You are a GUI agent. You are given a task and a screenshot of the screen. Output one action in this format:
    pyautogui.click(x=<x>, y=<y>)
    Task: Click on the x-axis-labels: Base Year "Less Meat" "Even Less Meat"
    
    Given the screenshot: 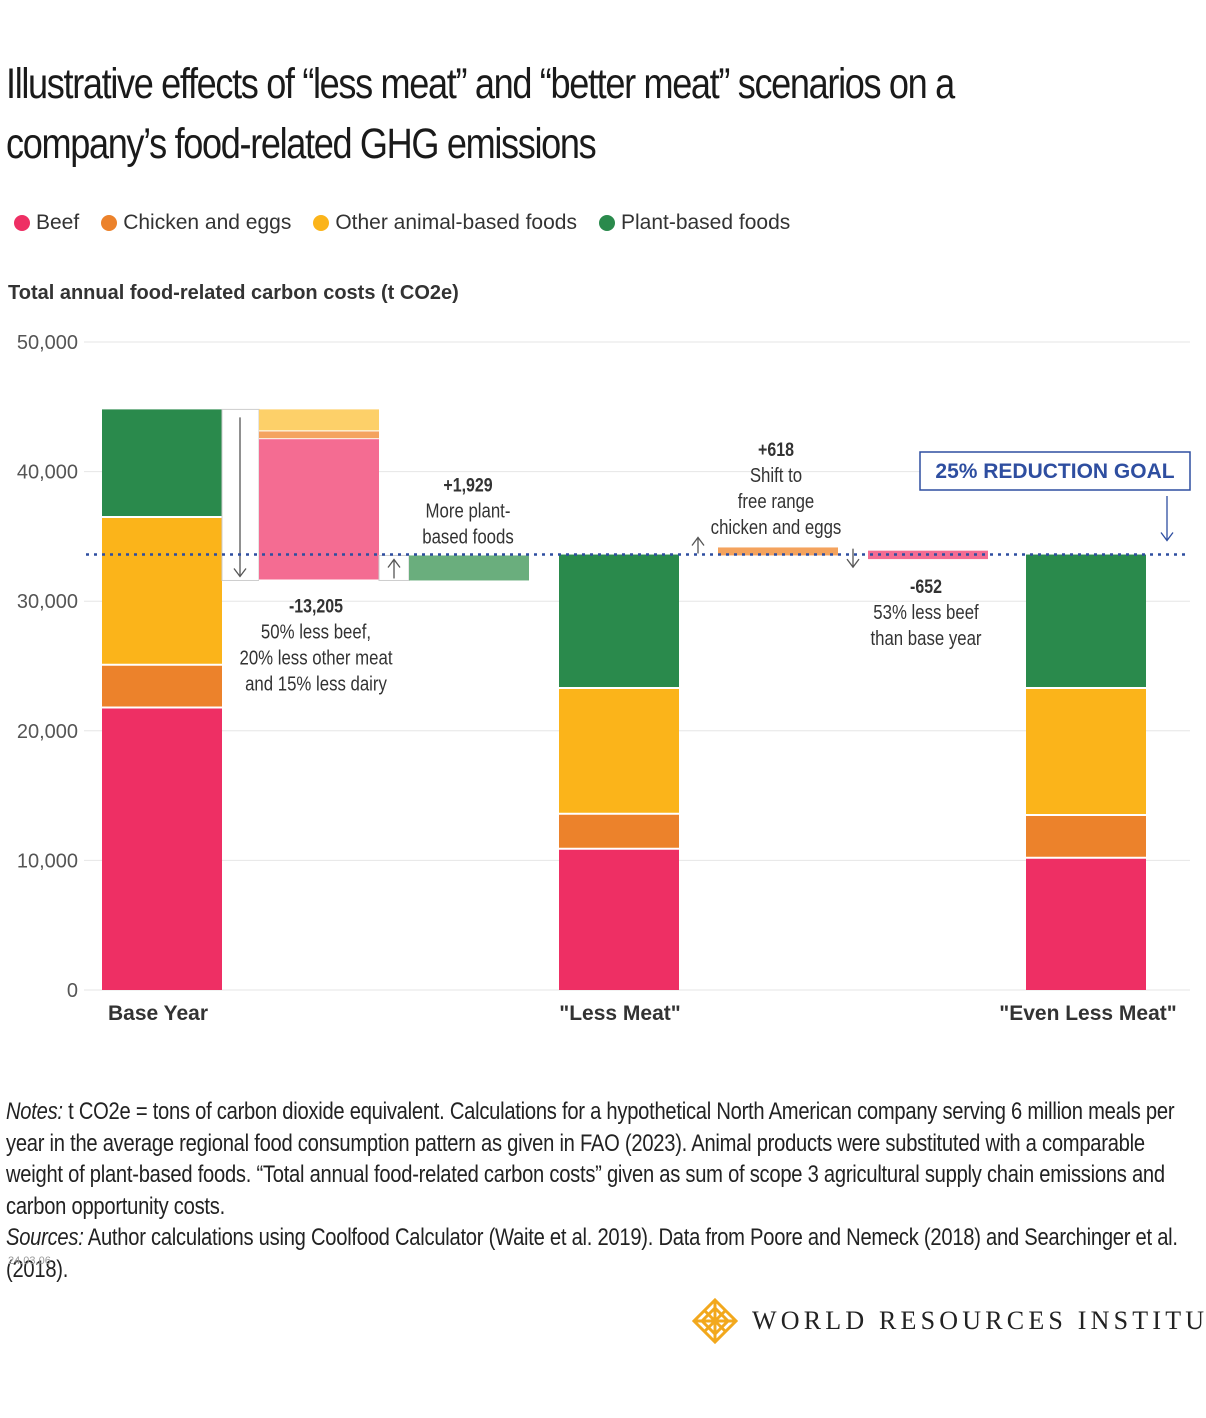 What is the action you would take?
    pyautogui.click(x=642, y=1013)
    